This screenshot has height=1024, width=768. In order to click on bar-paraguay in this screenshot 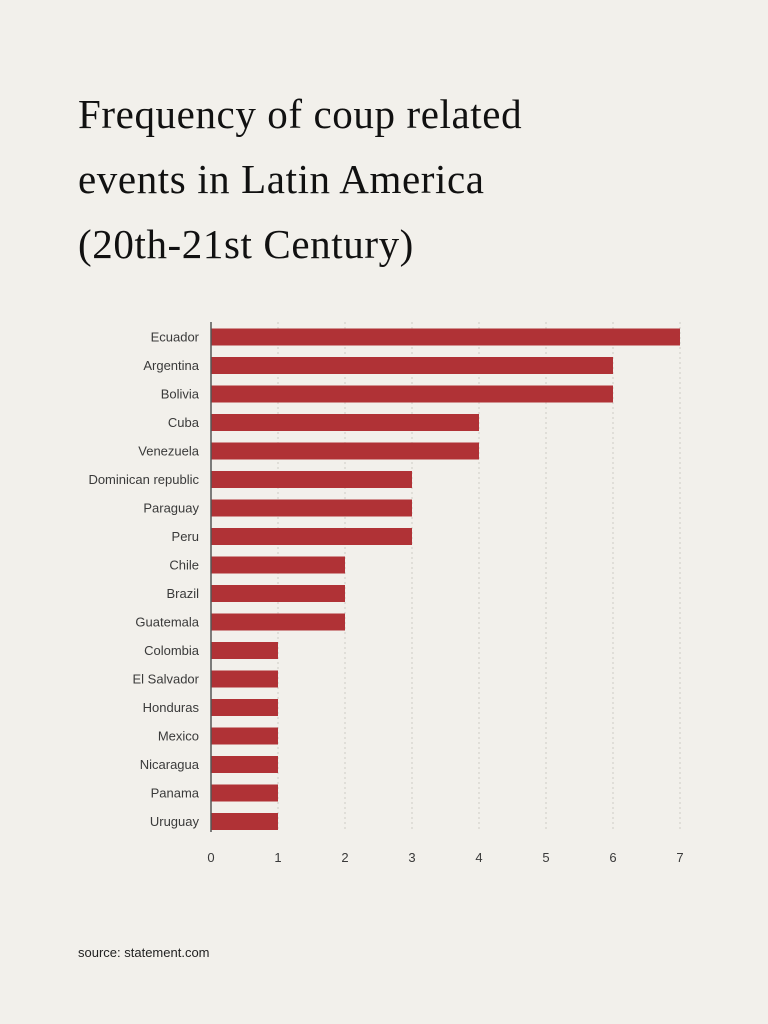, I will do `click(311, 508)`.